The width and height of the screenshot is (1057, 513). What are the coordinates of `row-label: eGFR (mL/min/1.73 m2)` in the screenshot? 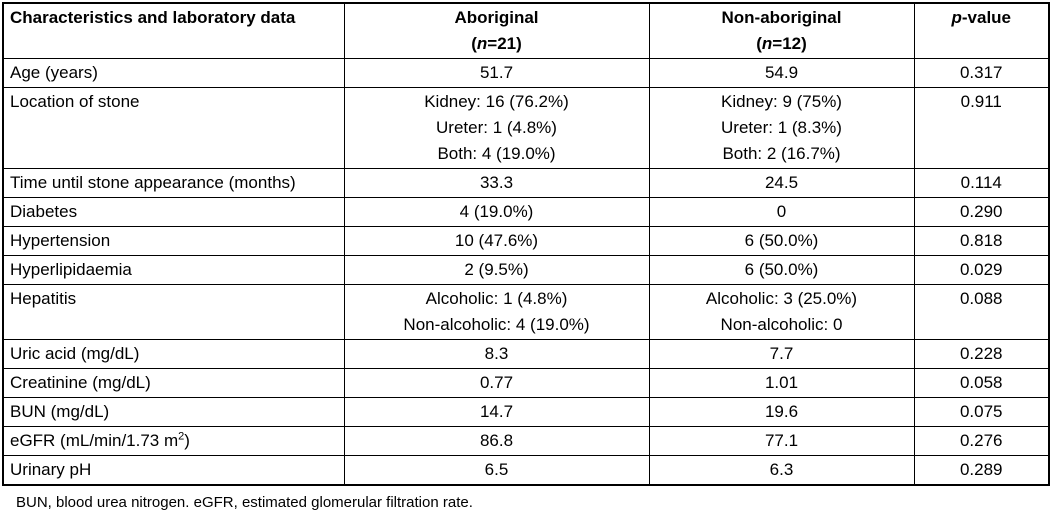 It's located at (173, 441).